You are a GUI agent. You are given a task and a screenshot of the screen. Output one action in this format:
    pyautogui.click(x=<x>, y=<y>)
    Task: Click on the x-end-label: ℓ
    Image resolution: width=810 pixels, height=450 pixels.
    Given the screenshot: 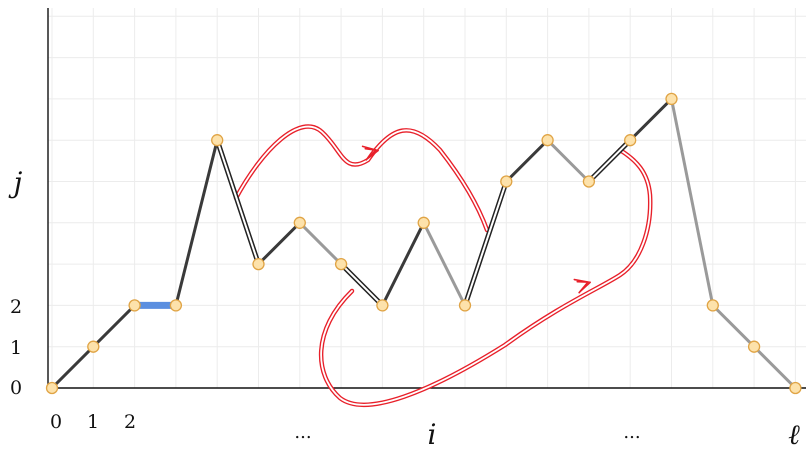 What is the action you would take?
    pyautogui.click(x=794, y=434)
    